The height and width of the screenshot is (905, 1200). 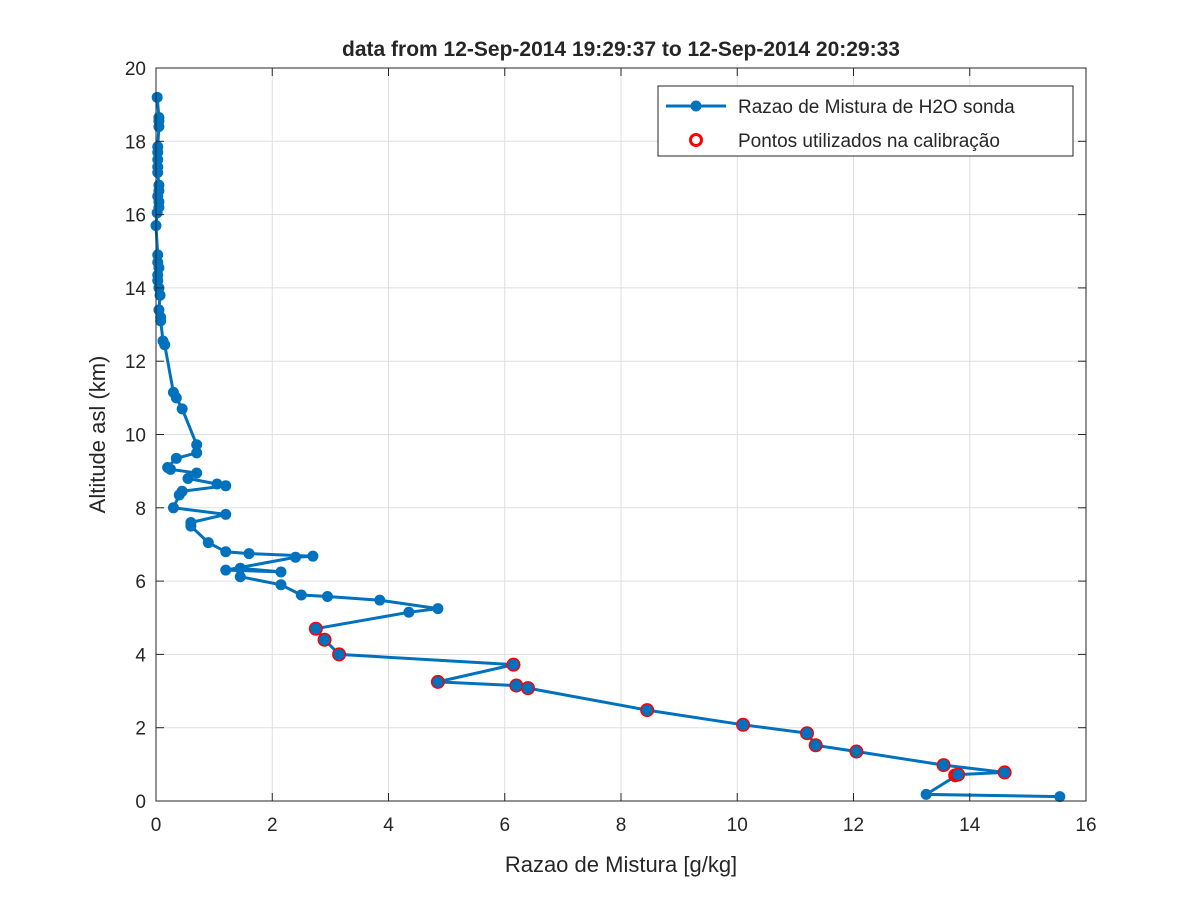 What do you see at coordinates (621, 864) in the screenshot?
I see `x-axis-label: Razao de Mistura [g/kg]` at bounding box center [621, 864].